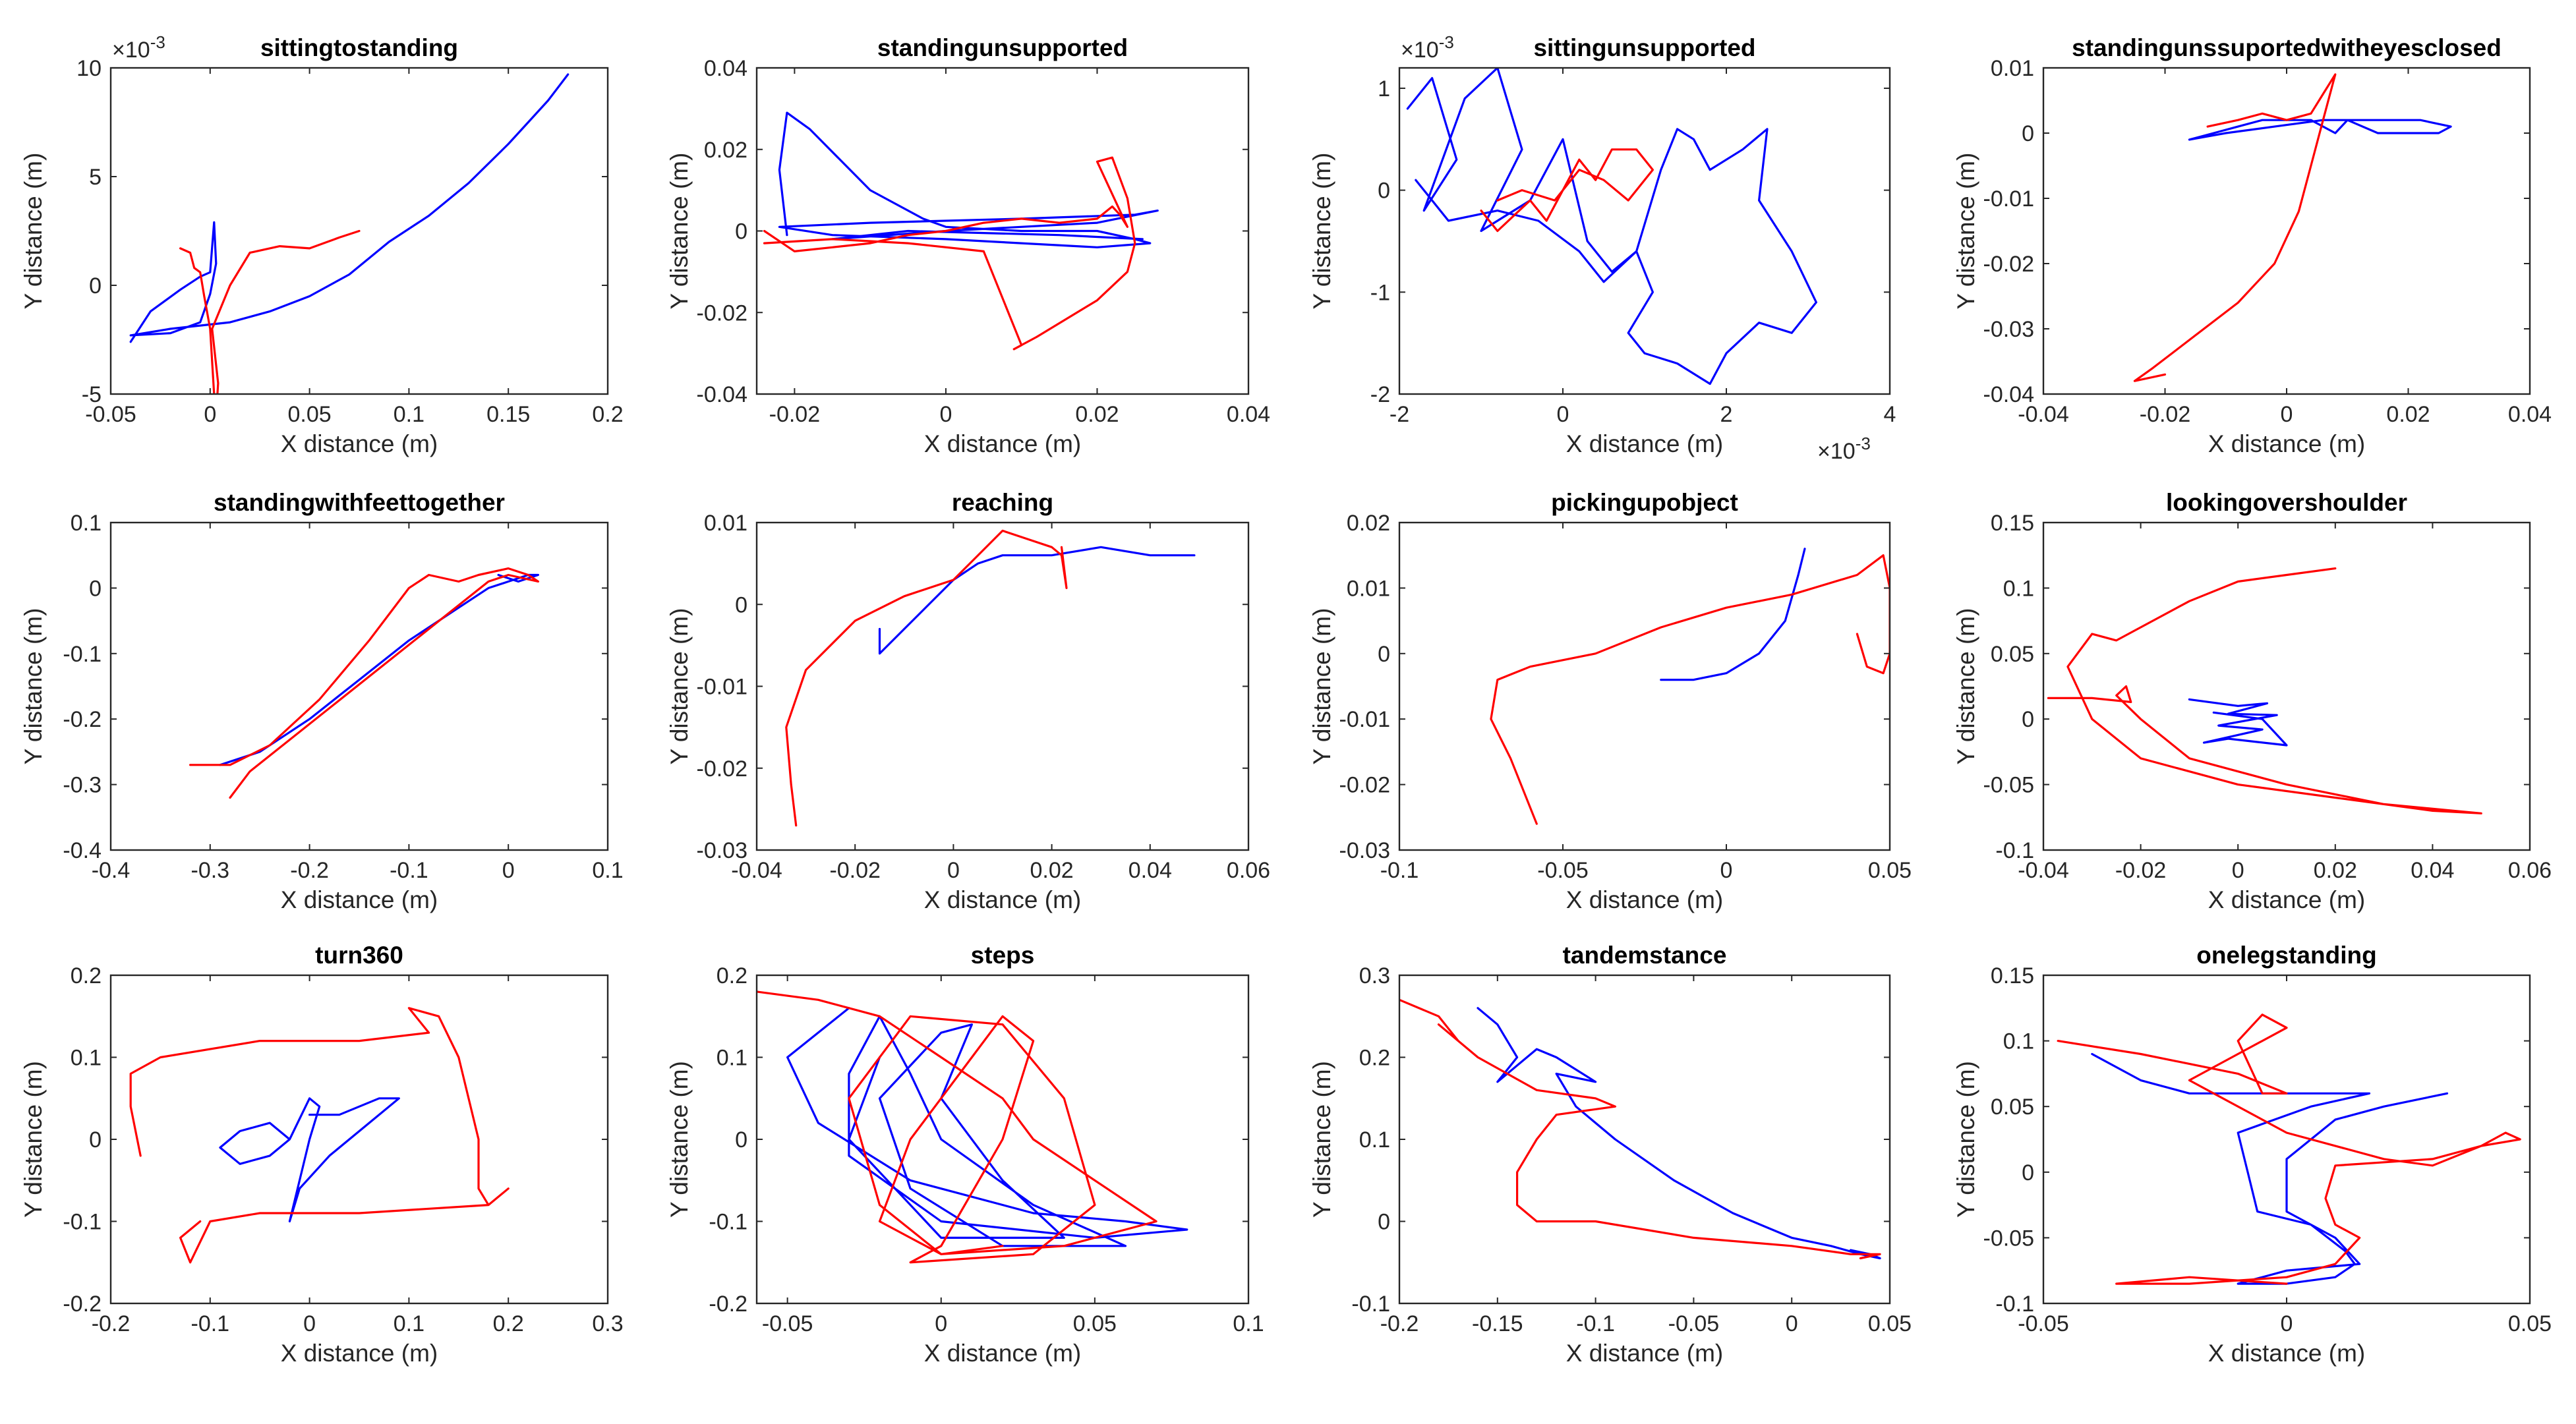  I want to click on subplot-title: steps, so click(1003, 955).